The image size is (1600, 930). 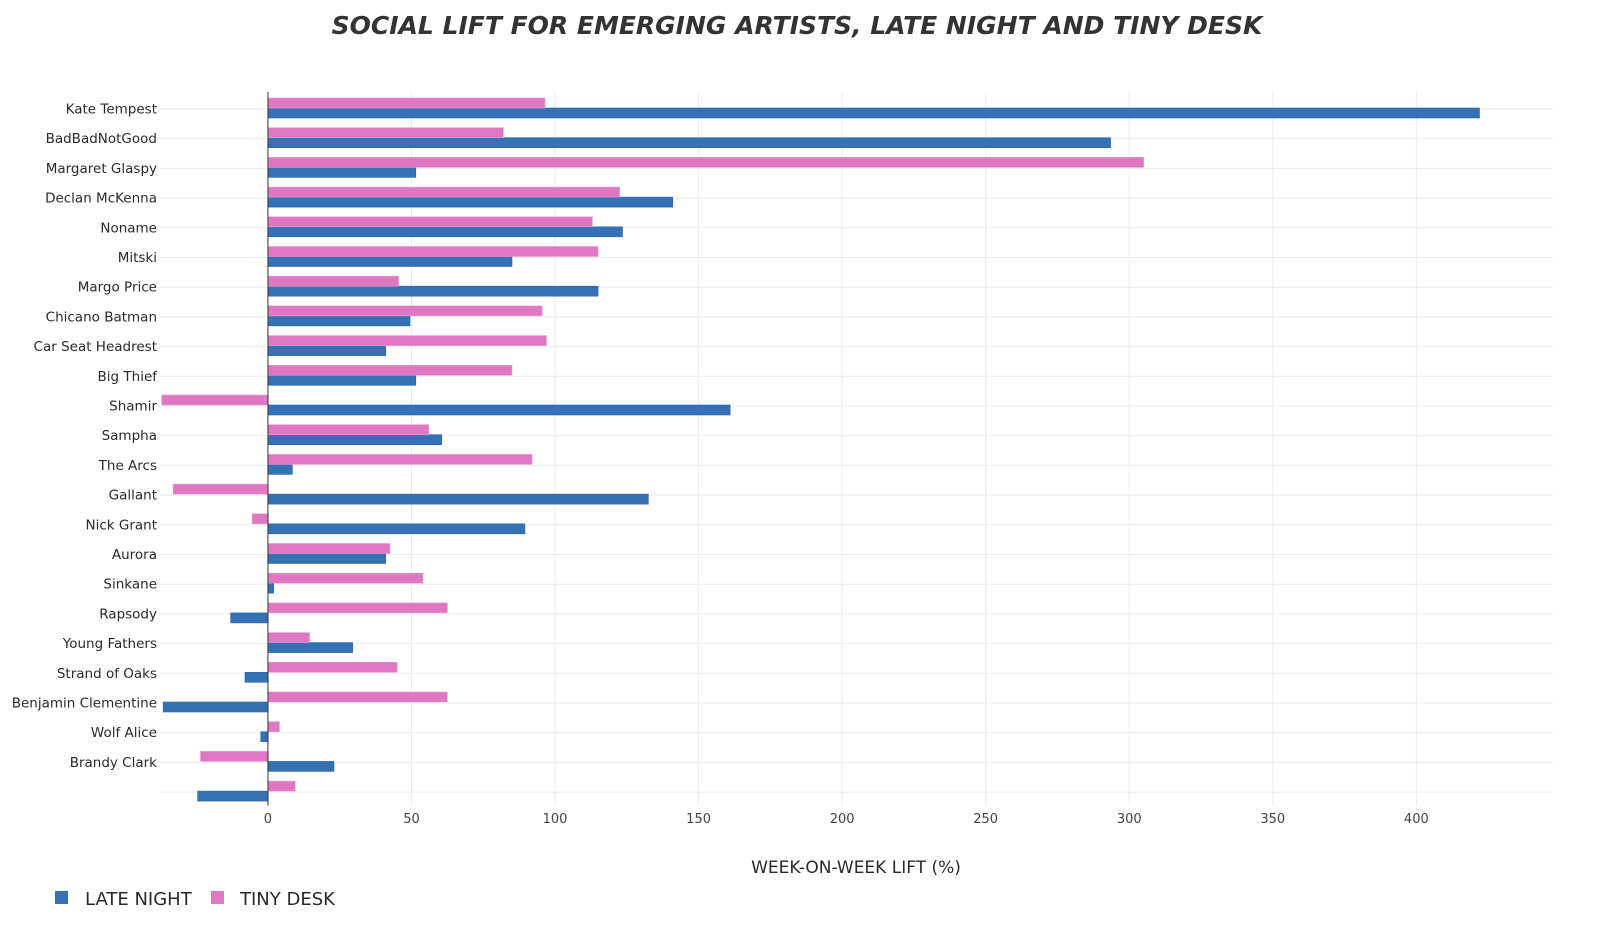 What do you see at coordinates (270, 588) in the screenshot?
I see `late-night-bar-sinkane` at bounding box center [270, 588].